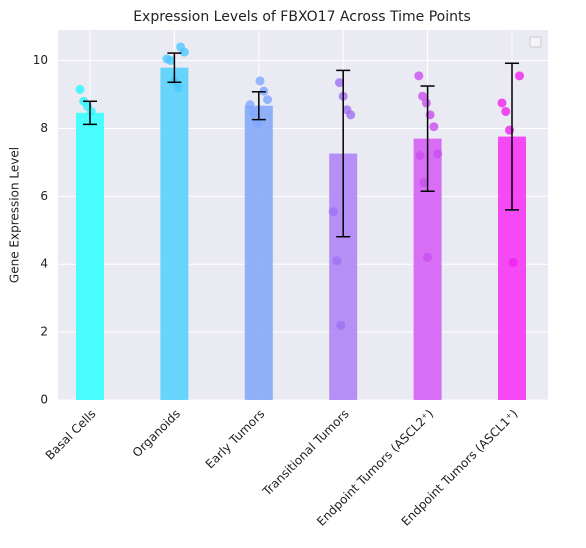 The image size is (586, 548). I want to click on x-tick-label: Basal Cells, so click(71, 435).